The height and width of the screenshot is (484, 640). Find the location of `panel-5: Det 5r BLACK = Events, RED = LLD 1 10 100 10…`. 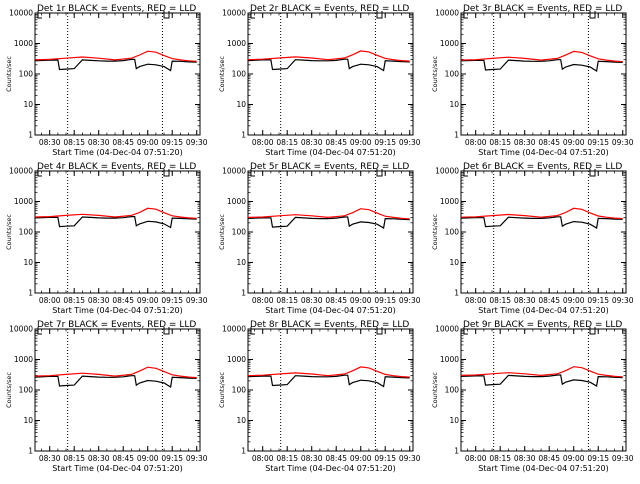

panel-5: Det 5r BLACK = Events, RED = LLD 1 10 100 10… is located at coordinates (319, 238).